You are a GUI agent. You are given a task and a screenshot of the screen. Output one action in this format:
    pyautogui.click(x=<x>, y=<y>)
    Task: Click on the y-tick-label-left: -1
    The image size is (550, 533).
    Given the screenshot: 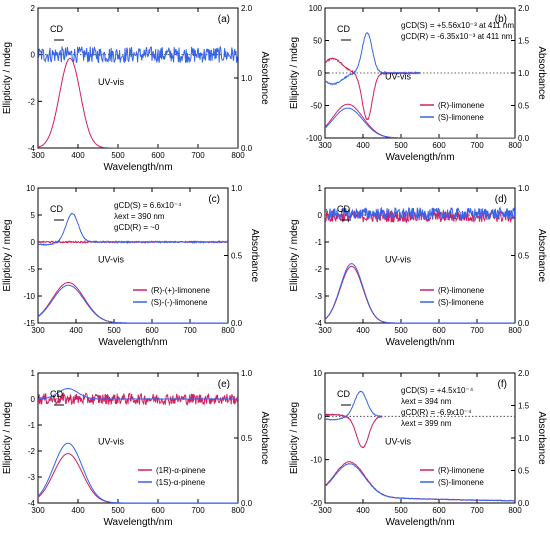 What is the action you would take?
    pyautogui.click(x=32, y=425)
    